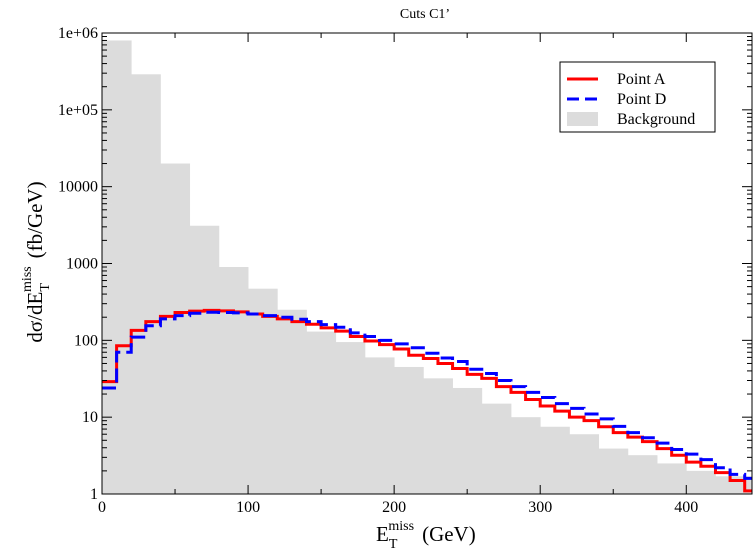 The image size is (753, 554). What do you see at coordinates (35, 219) in the screenshot?
I see `y-axis-title-unit: (fb/GeV)` at bounding box center [35, 219].